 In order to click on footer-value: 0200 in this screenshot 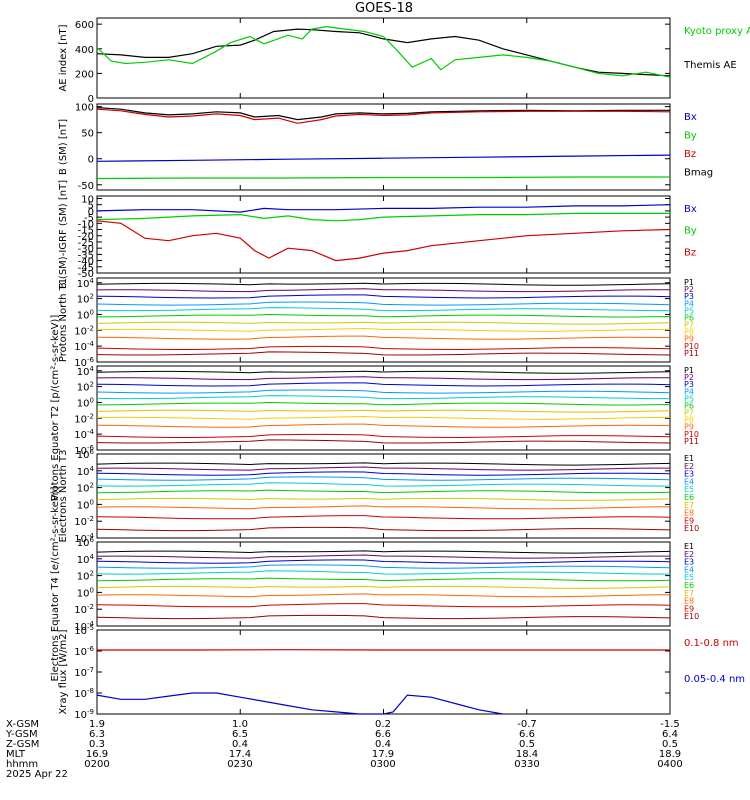, I will do `click(96, 764)`.